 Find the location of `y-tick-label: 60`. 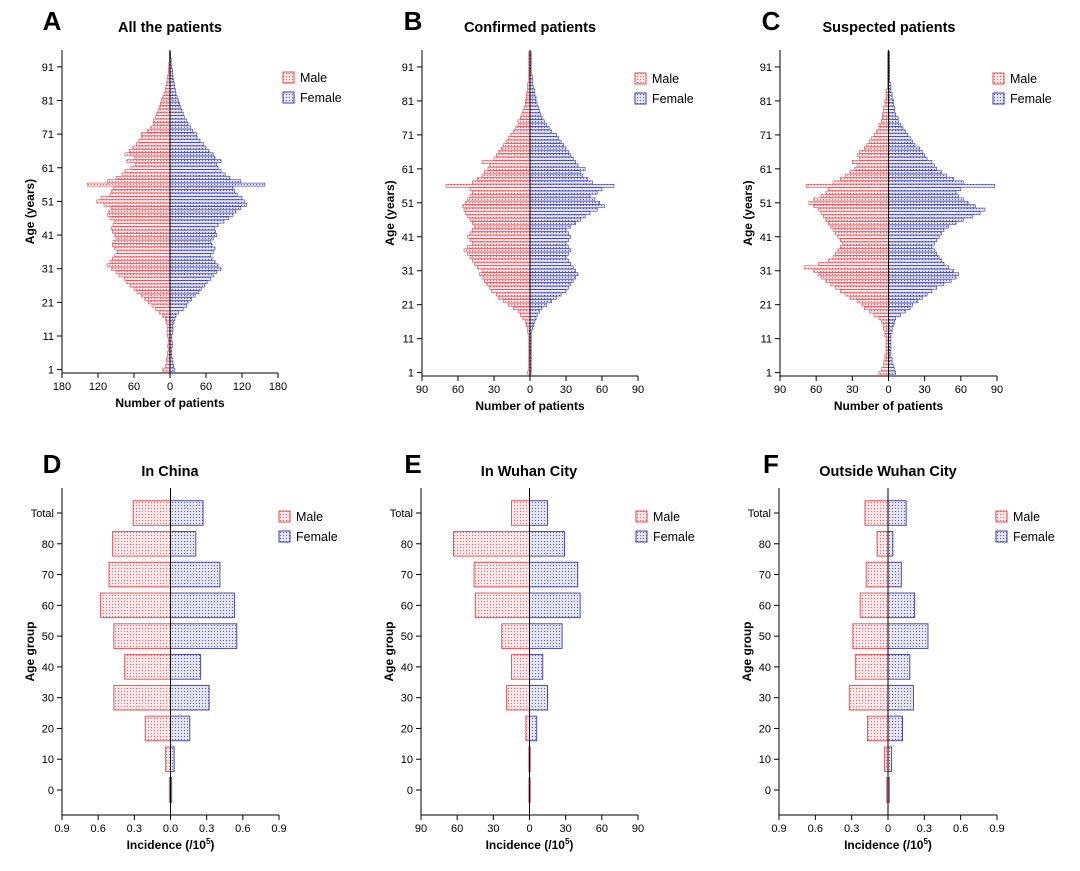

y-tick-label: 60 is located at coordinates (407, 606).